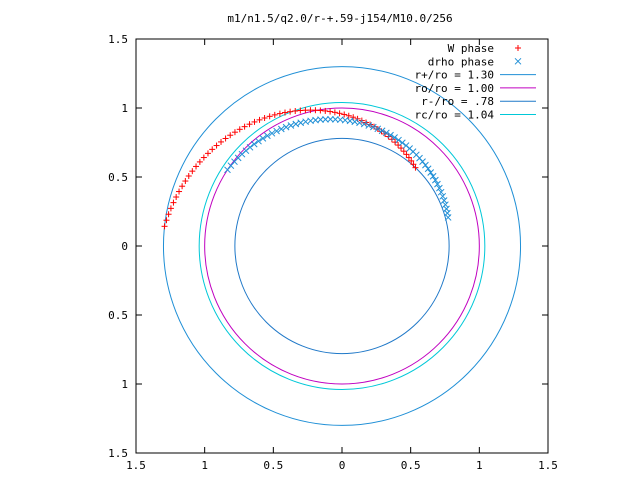  I want to click on y-tick-label-5: 1, so click(124, 384).